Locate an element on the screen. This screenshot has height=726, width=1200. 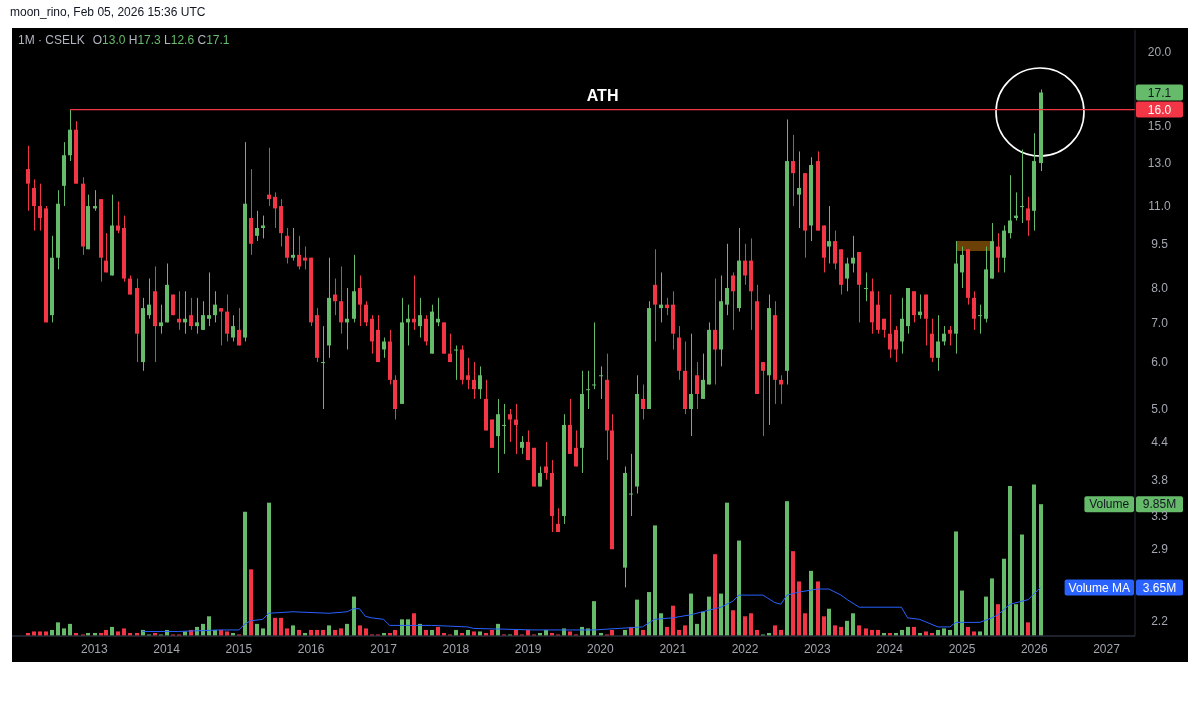
y-tick-label: 5.0 is located at coordinates (1160, 409).